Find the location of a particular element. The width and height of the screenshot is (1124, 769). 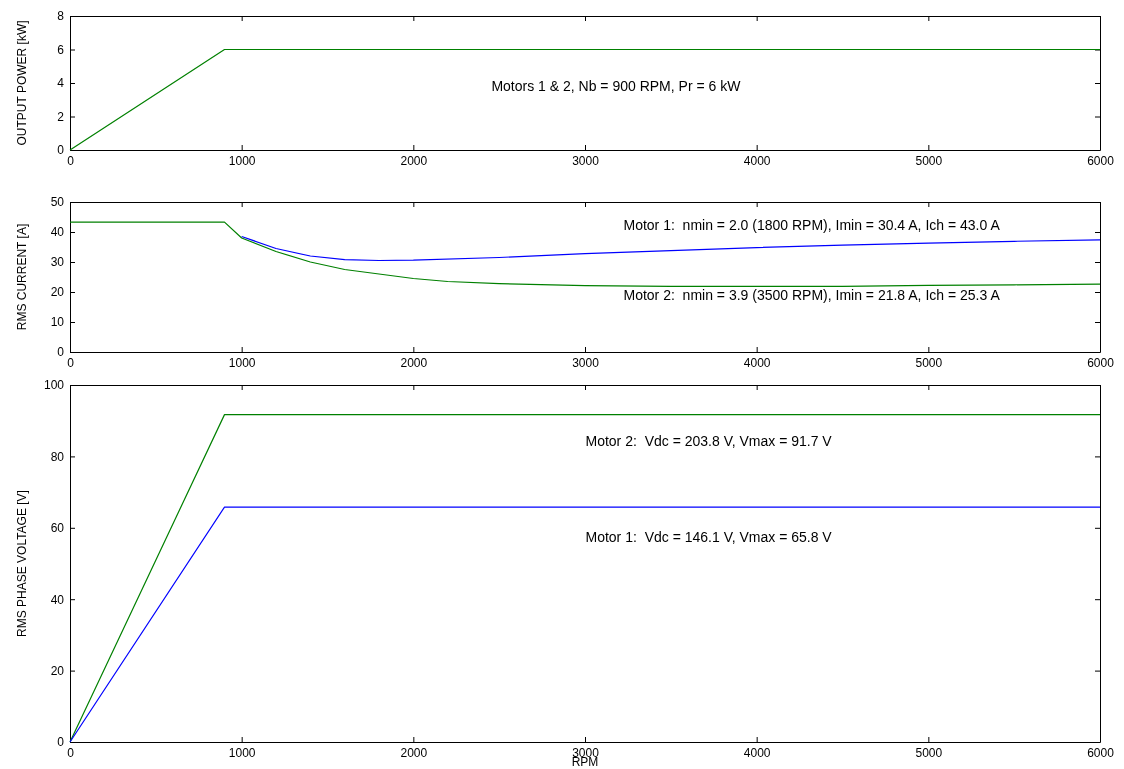

y-tick-label: 2 is located at coordinates (61, 116).